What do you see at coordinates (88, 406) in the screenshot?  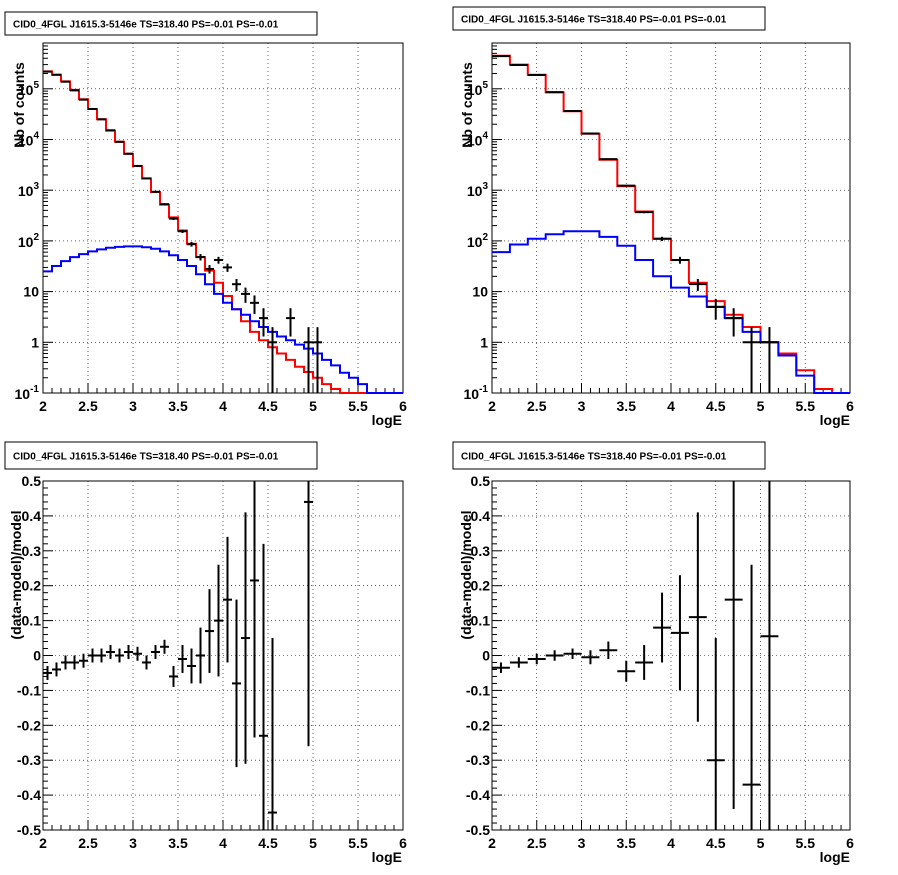 I see `x-tick-label: 2.5` at bounding box center [88, 406].